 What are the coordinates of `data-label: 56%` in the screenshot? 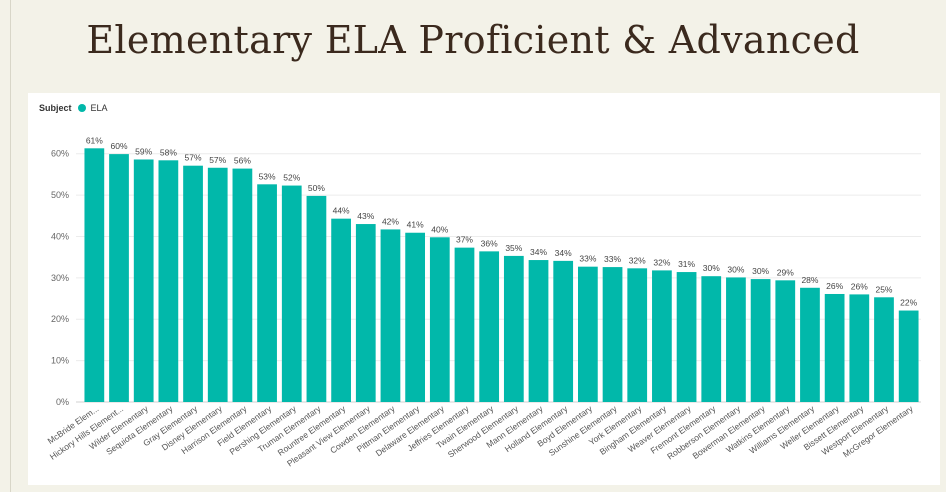 It's located at (242, 161).